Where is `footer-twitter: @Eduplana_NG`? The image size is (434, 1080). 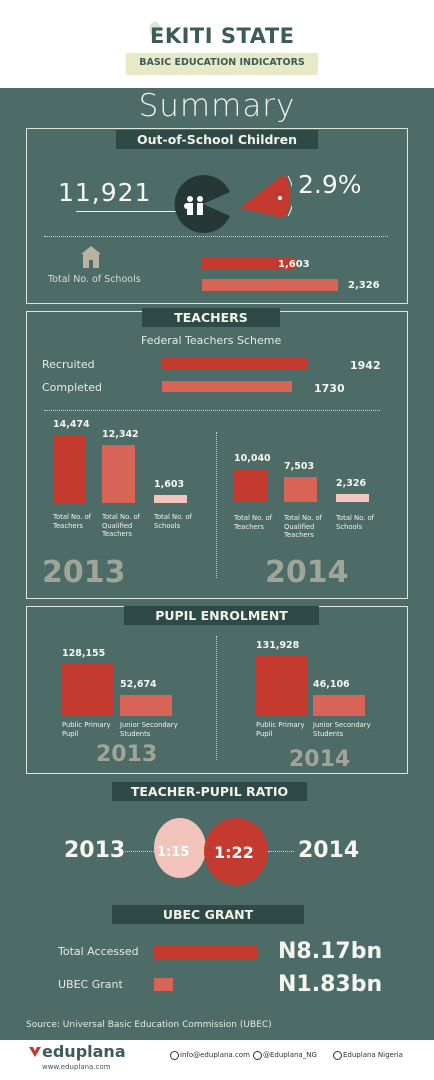 footer-twitter: @Eduplana_NG is located at coordinates (290, 1055).